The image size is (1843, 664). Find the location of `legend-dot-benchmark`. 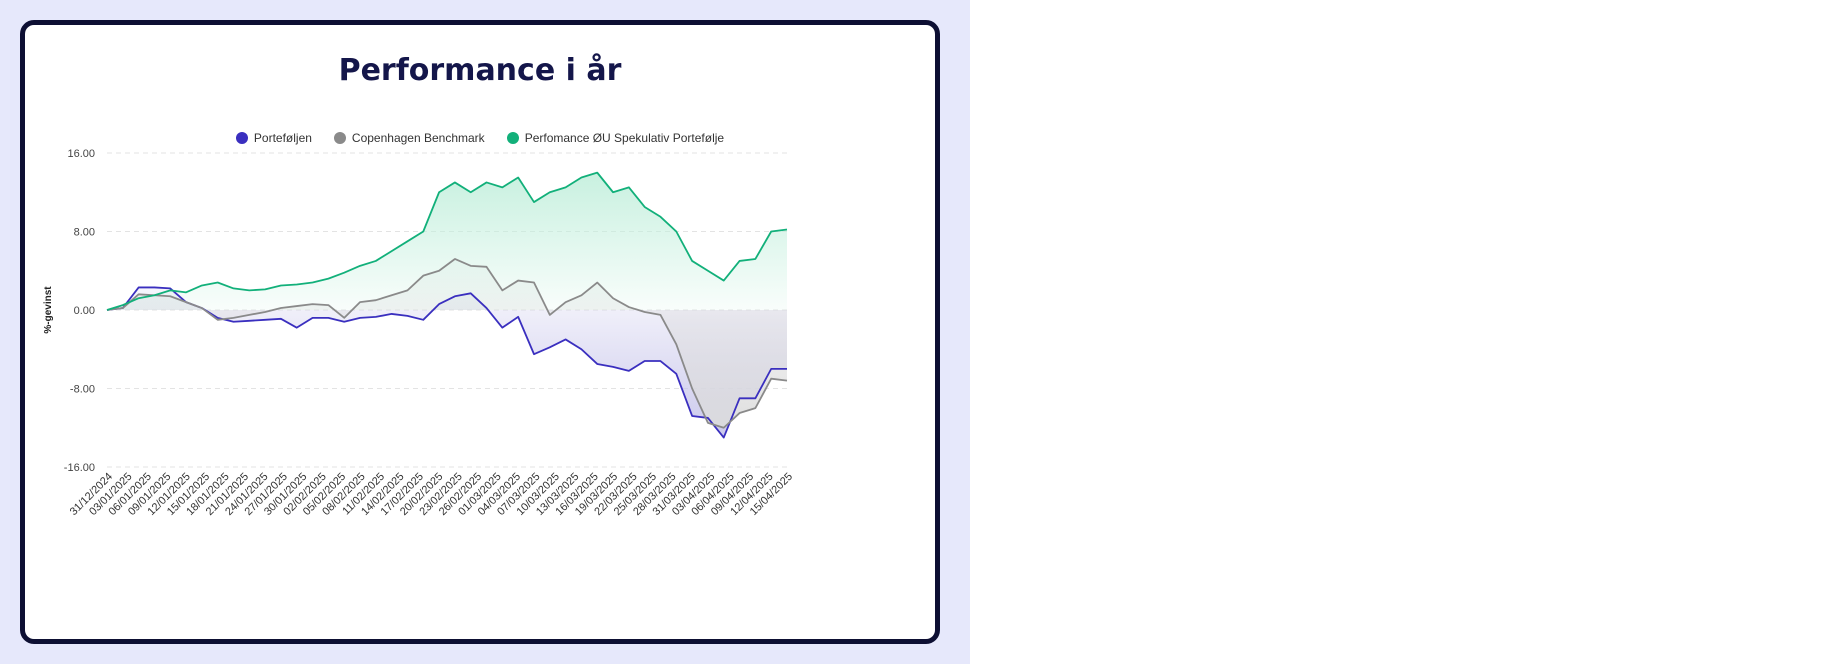

legend-dot-benchmark is located at coordinates (339, 138).